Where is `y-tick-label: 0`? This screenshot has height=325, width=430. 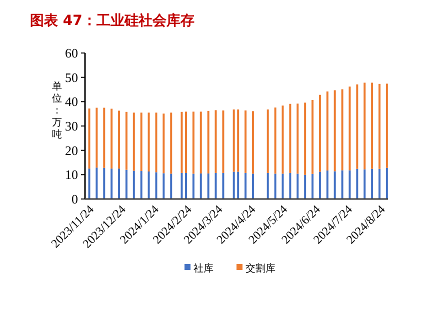
y-tick-label: 0 is located at coordinates (75, 199).